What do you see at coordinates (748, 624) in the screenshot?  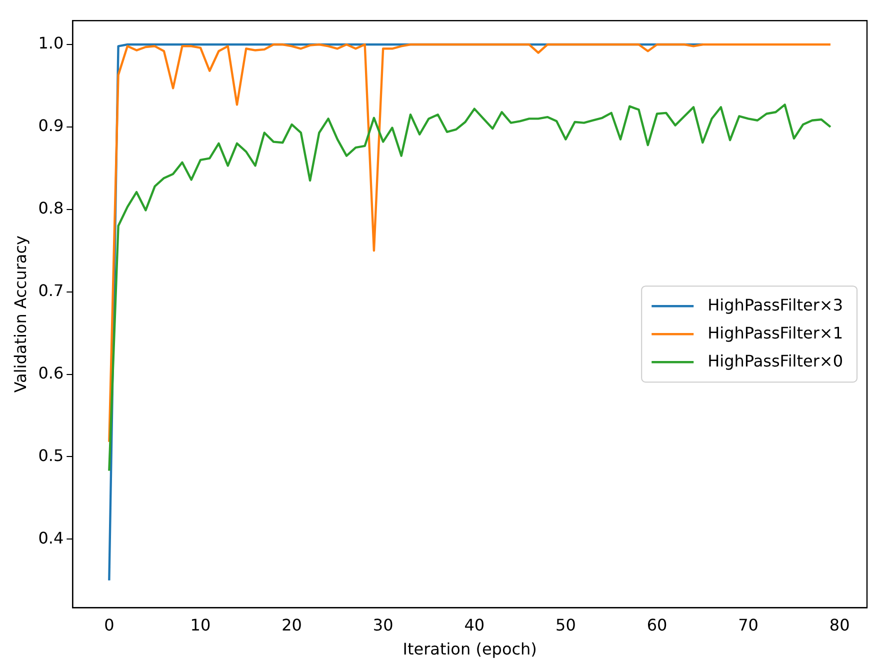 I see `x-tick-label: 70` at bounding box center [748, 624].